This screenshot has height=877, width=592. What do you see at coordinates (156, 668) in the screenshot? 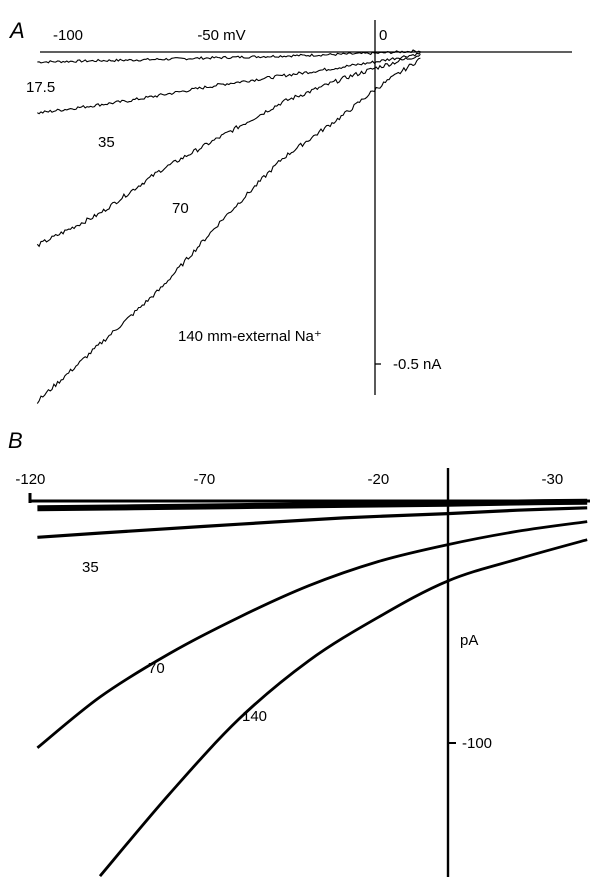
I see `panel-b-series-label-70: 70` at bounding box center [156, 668].